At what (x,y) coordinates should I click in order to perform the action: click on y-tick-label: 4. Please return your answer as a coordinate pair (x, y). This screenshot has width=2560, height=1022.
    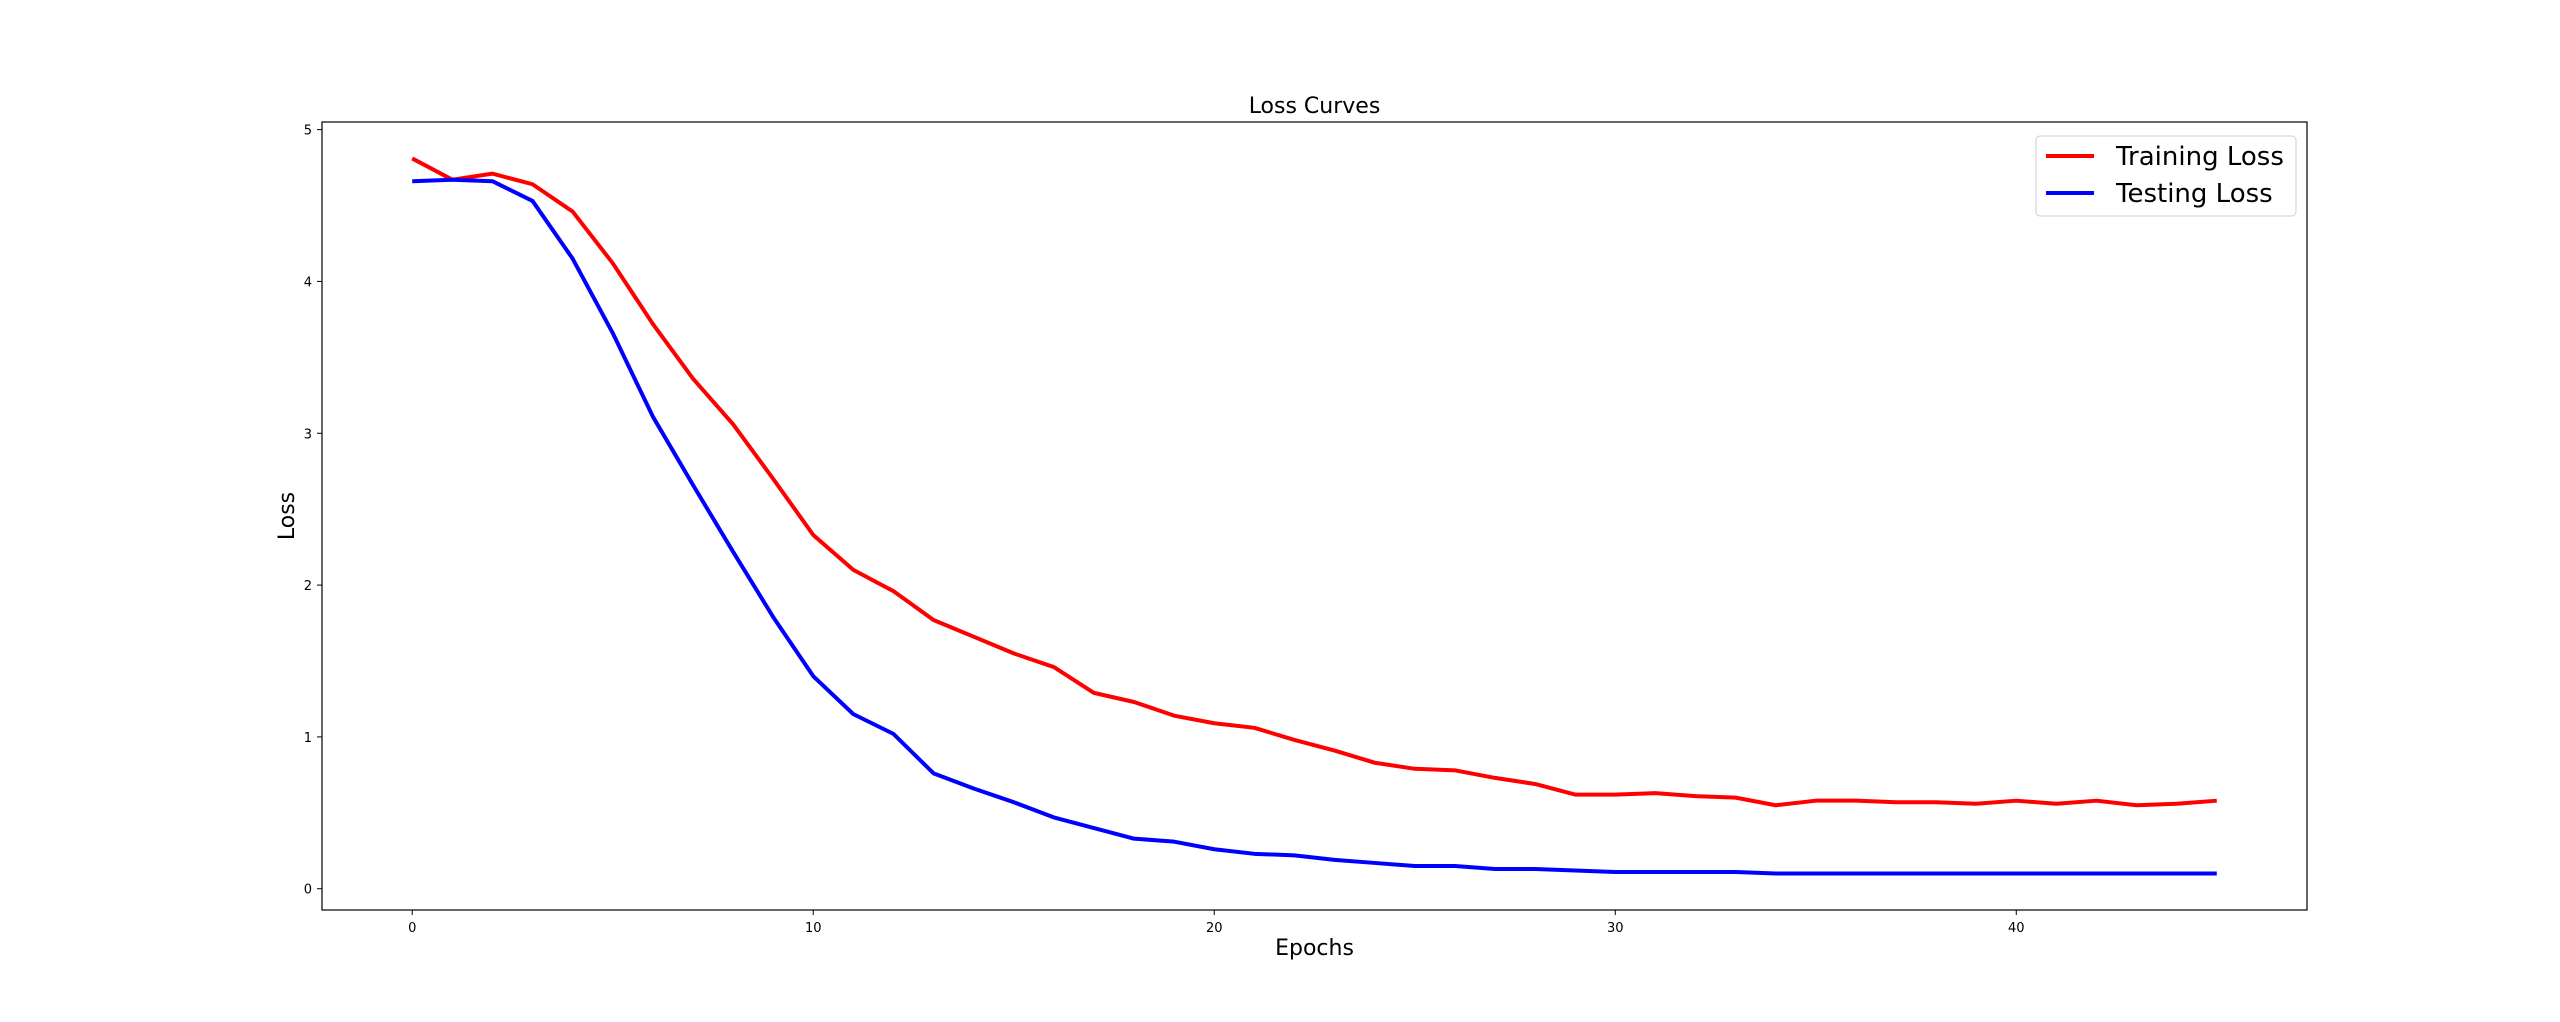
    Looking at the image, I should click on (308, 282).